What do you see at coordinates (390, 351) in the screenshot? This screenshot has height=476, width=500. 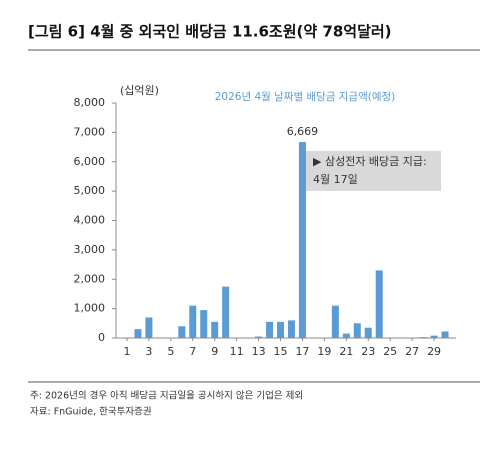 I see `x-tick-label: 25` at bounding box center [390, 351].